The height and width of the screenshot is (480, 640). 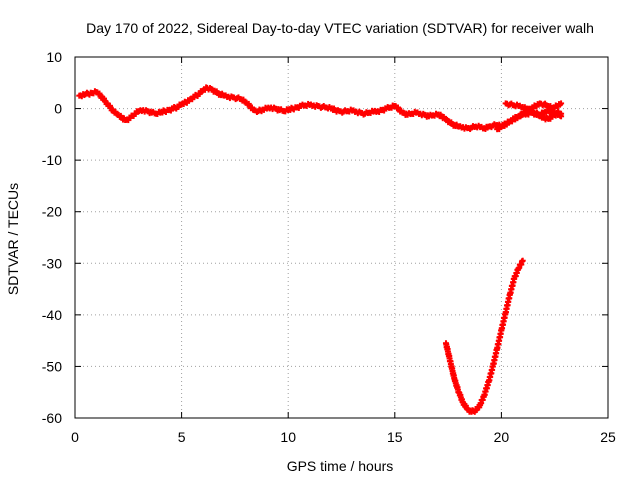 I want to click on x-tick-label: 5, so click(x=182, y=437).